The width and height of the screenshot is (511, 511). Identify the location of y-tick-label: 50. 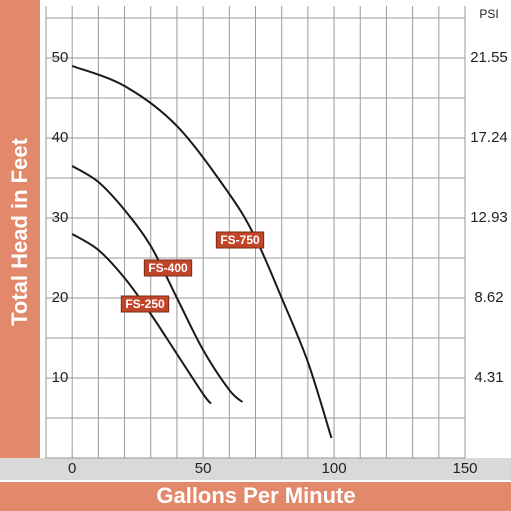
(60, 57).